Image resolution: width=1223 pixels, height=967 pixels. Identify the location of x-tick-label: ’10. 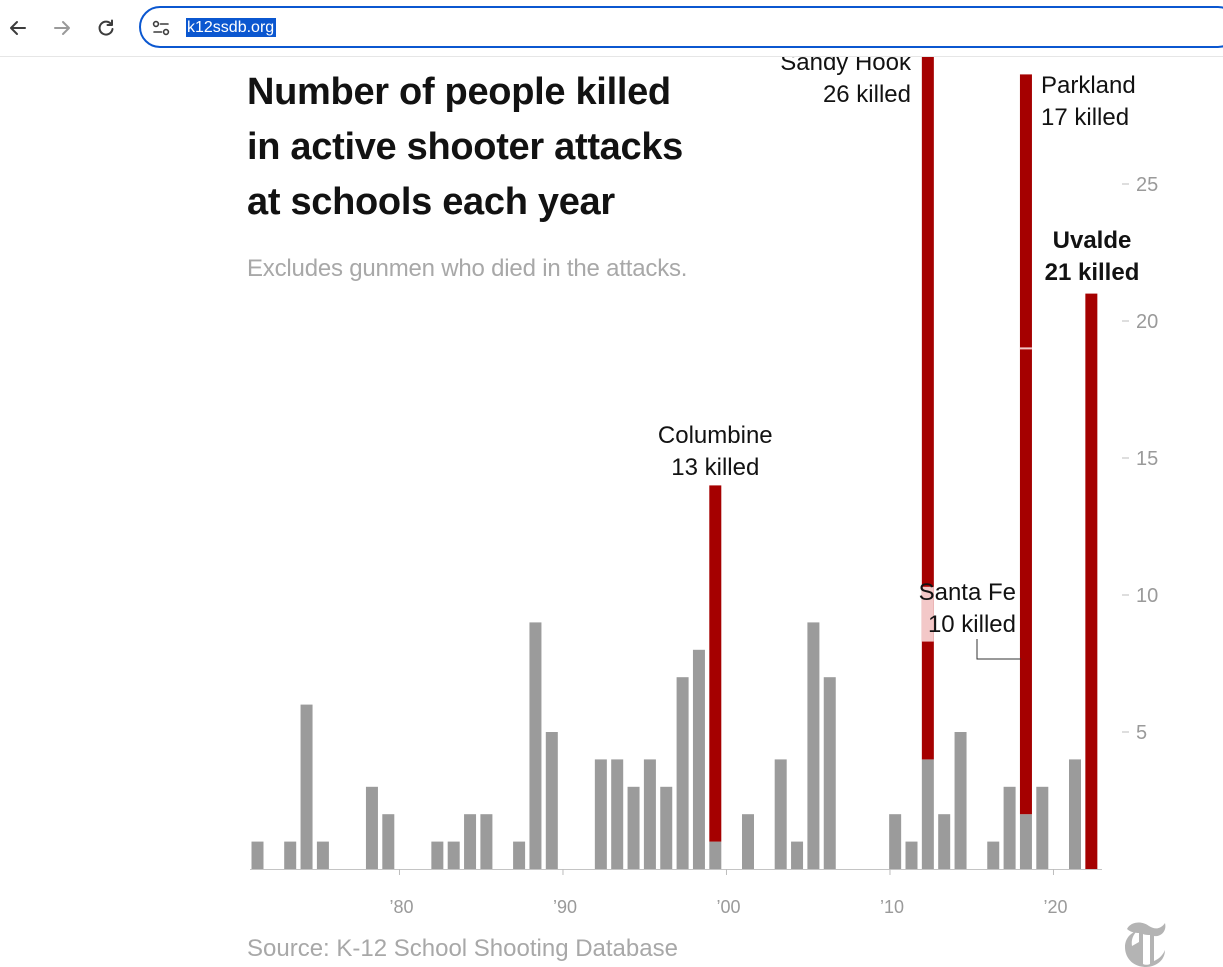
(892, 907).